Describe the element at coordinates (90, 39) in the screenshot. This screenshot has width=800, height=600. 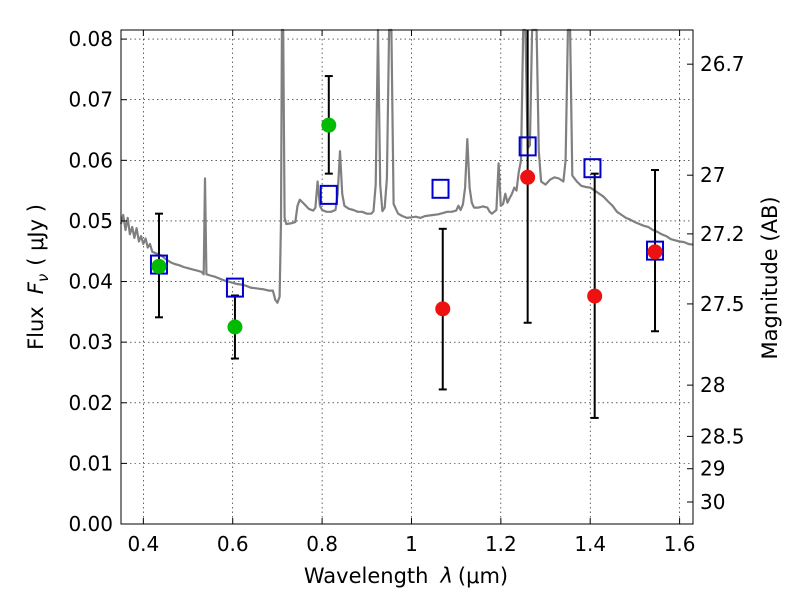
I see `y-tick-label: 0.08` at that location.